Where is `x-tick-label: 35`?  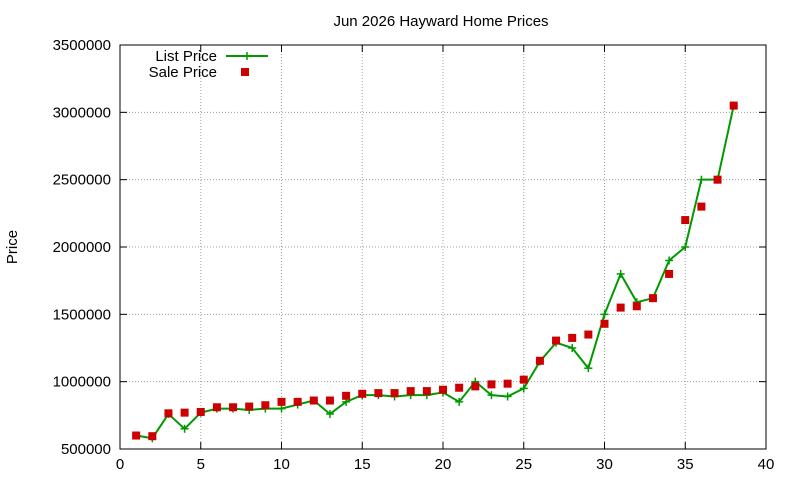
x-tick-label: 35 is located at coordinates (685, 464).